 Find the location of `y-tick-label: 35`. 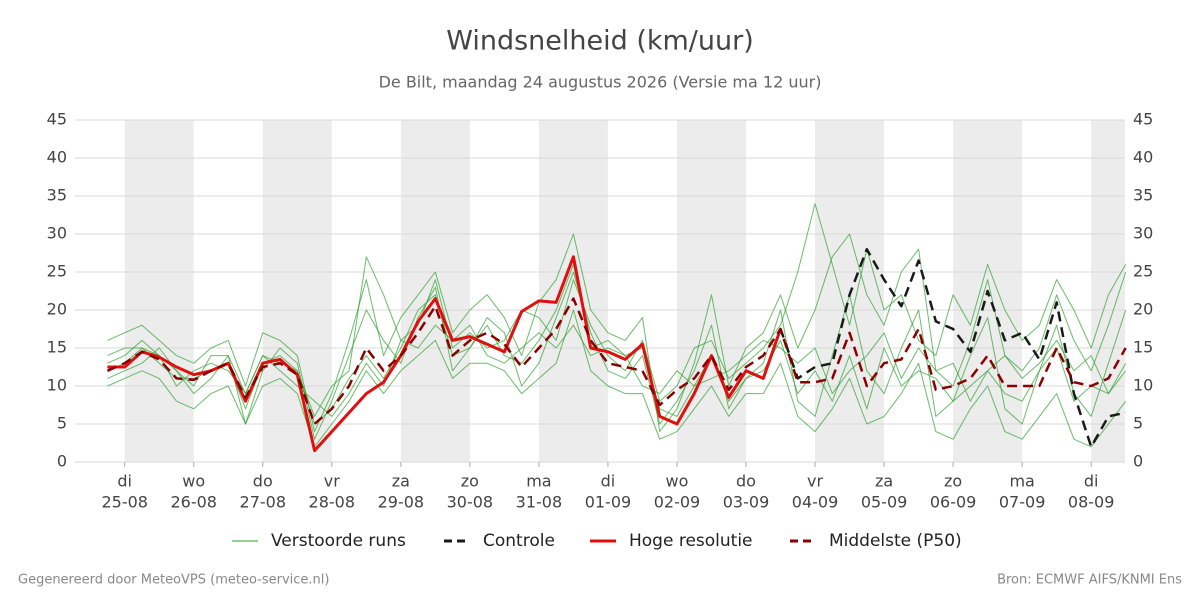

y-tick-label: 35 is located at coordinates (57, 195).